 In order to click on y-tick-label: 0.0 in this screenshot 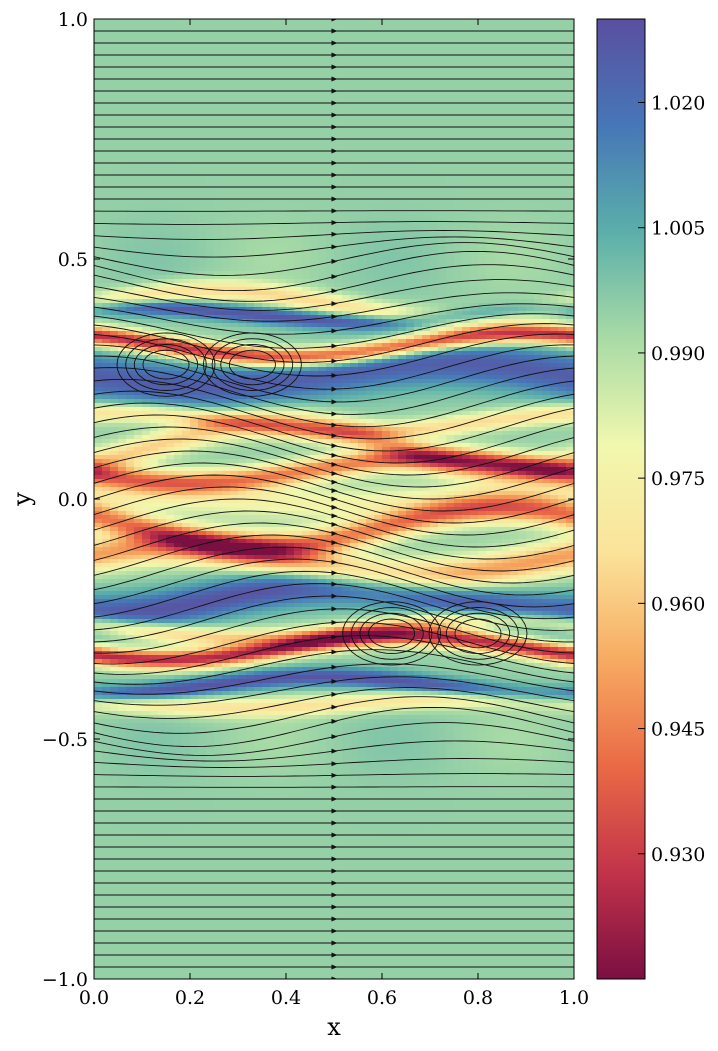, I will do `click(73, 500)`.